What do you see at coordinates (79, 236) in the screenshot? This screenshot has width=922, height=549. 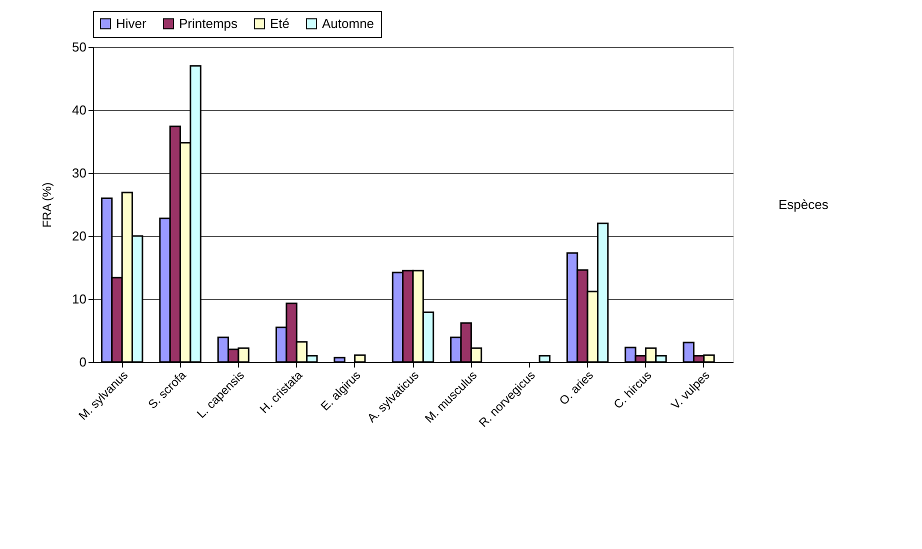 I see `y-tick-label: 20` at bounding box center [79, 236].